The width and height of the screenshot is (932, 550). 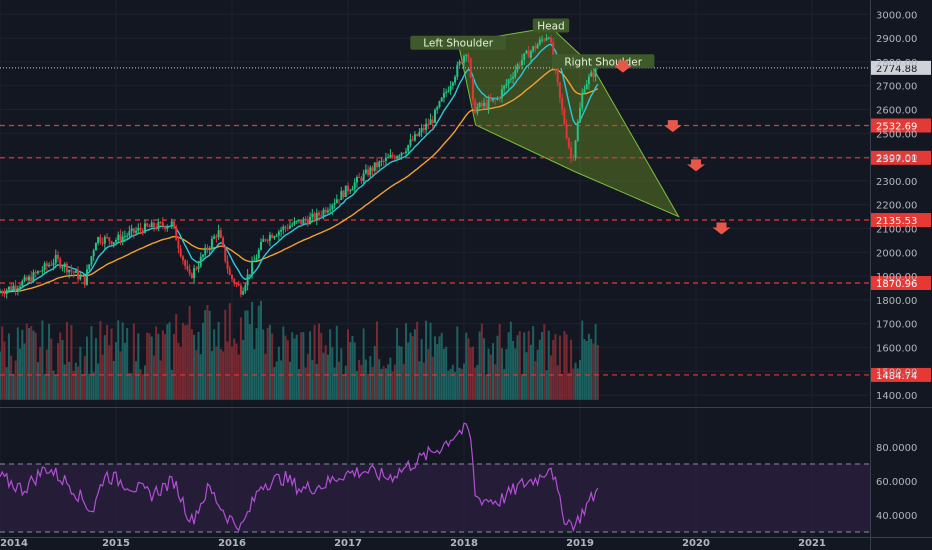 What do you see at coordinates (896, 159) in the screenshot?
I see `support-label: 2397.01` at bounding box center [896, 159].